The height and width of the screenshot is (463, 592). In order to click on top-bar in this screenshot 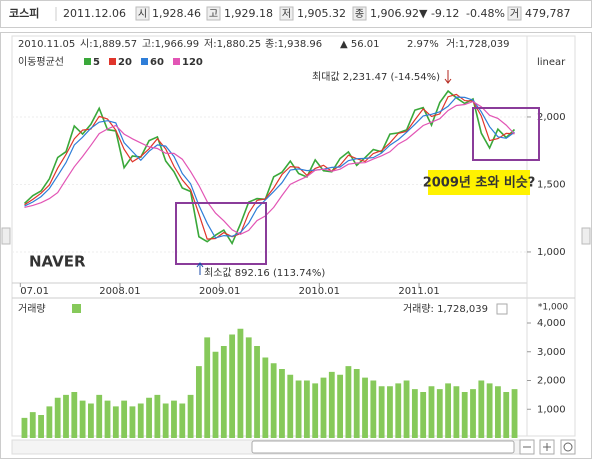, I will do `click(296, 14)`.